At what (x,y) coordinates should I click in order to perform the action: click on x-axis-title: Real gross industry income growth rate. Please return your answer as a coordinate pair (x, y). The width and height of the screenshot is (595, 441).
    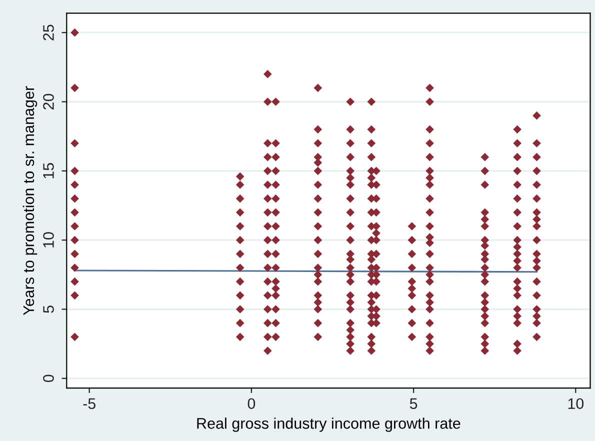
    Looking at the image, I should click on (328, 425).